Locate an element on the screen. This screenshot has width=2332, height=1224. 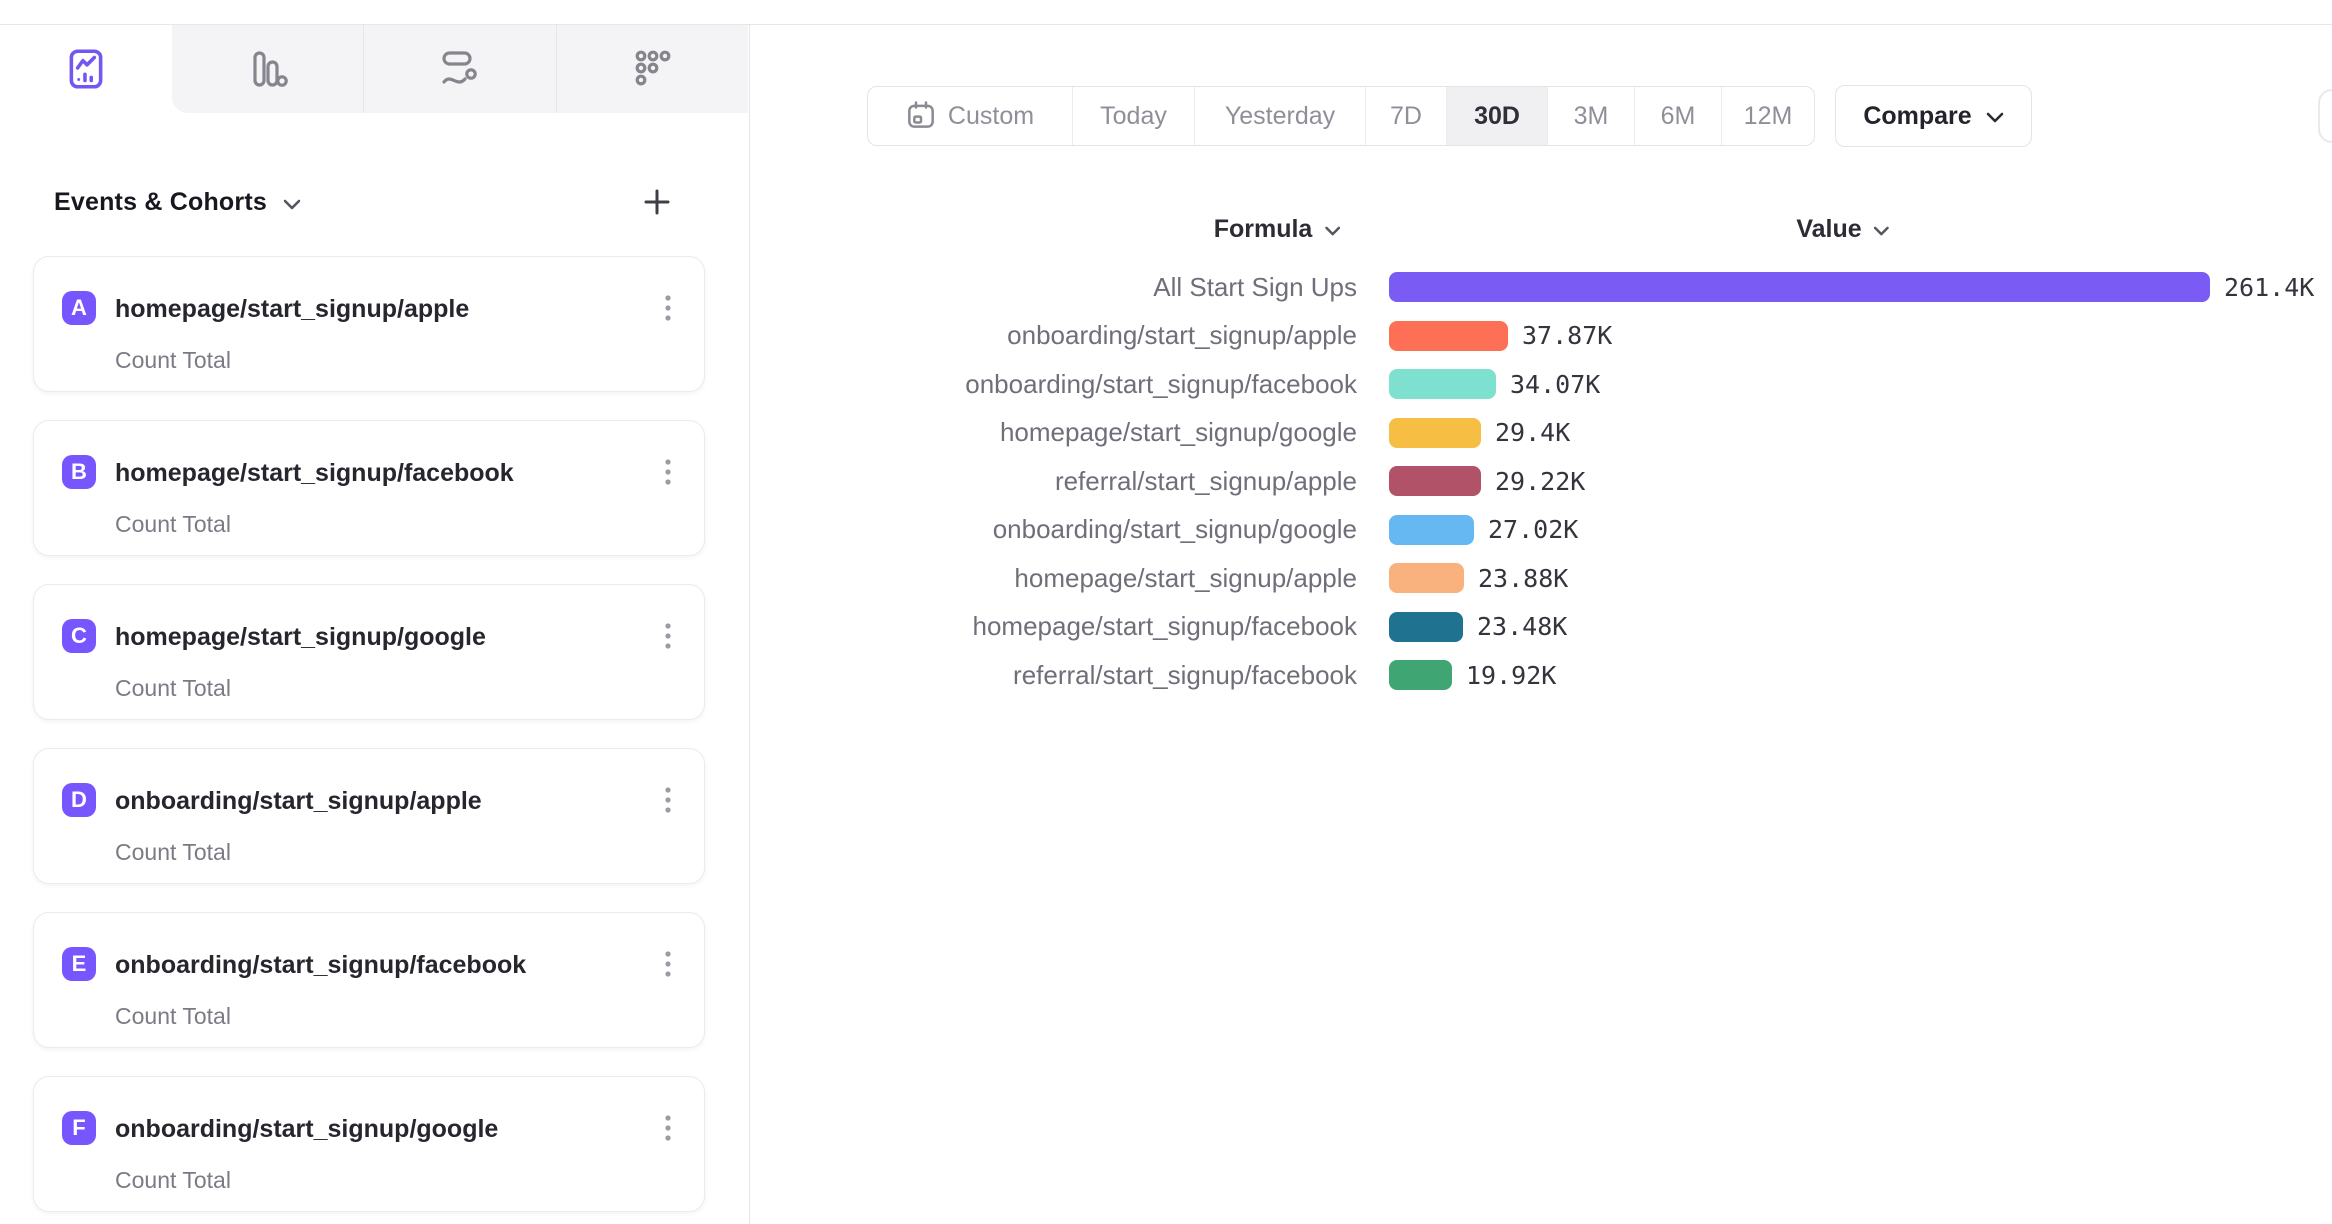
series-value: 34.07K is located at coordinates (1555, 384).